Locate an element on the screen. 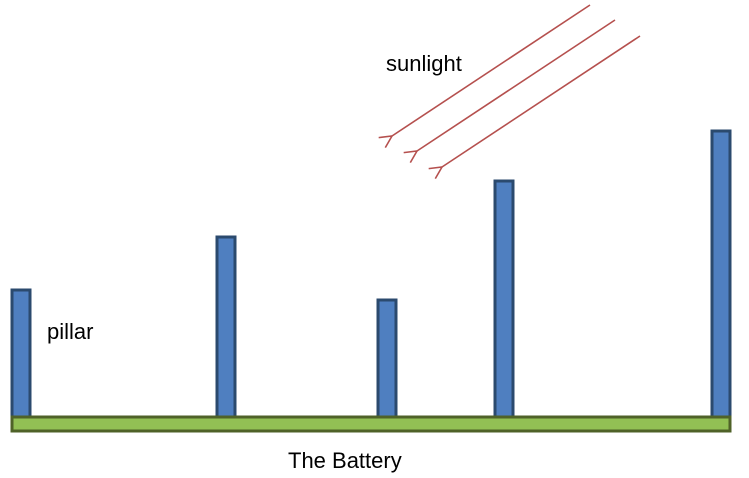  sunlight-arrows is located at coordinates (516, 85).